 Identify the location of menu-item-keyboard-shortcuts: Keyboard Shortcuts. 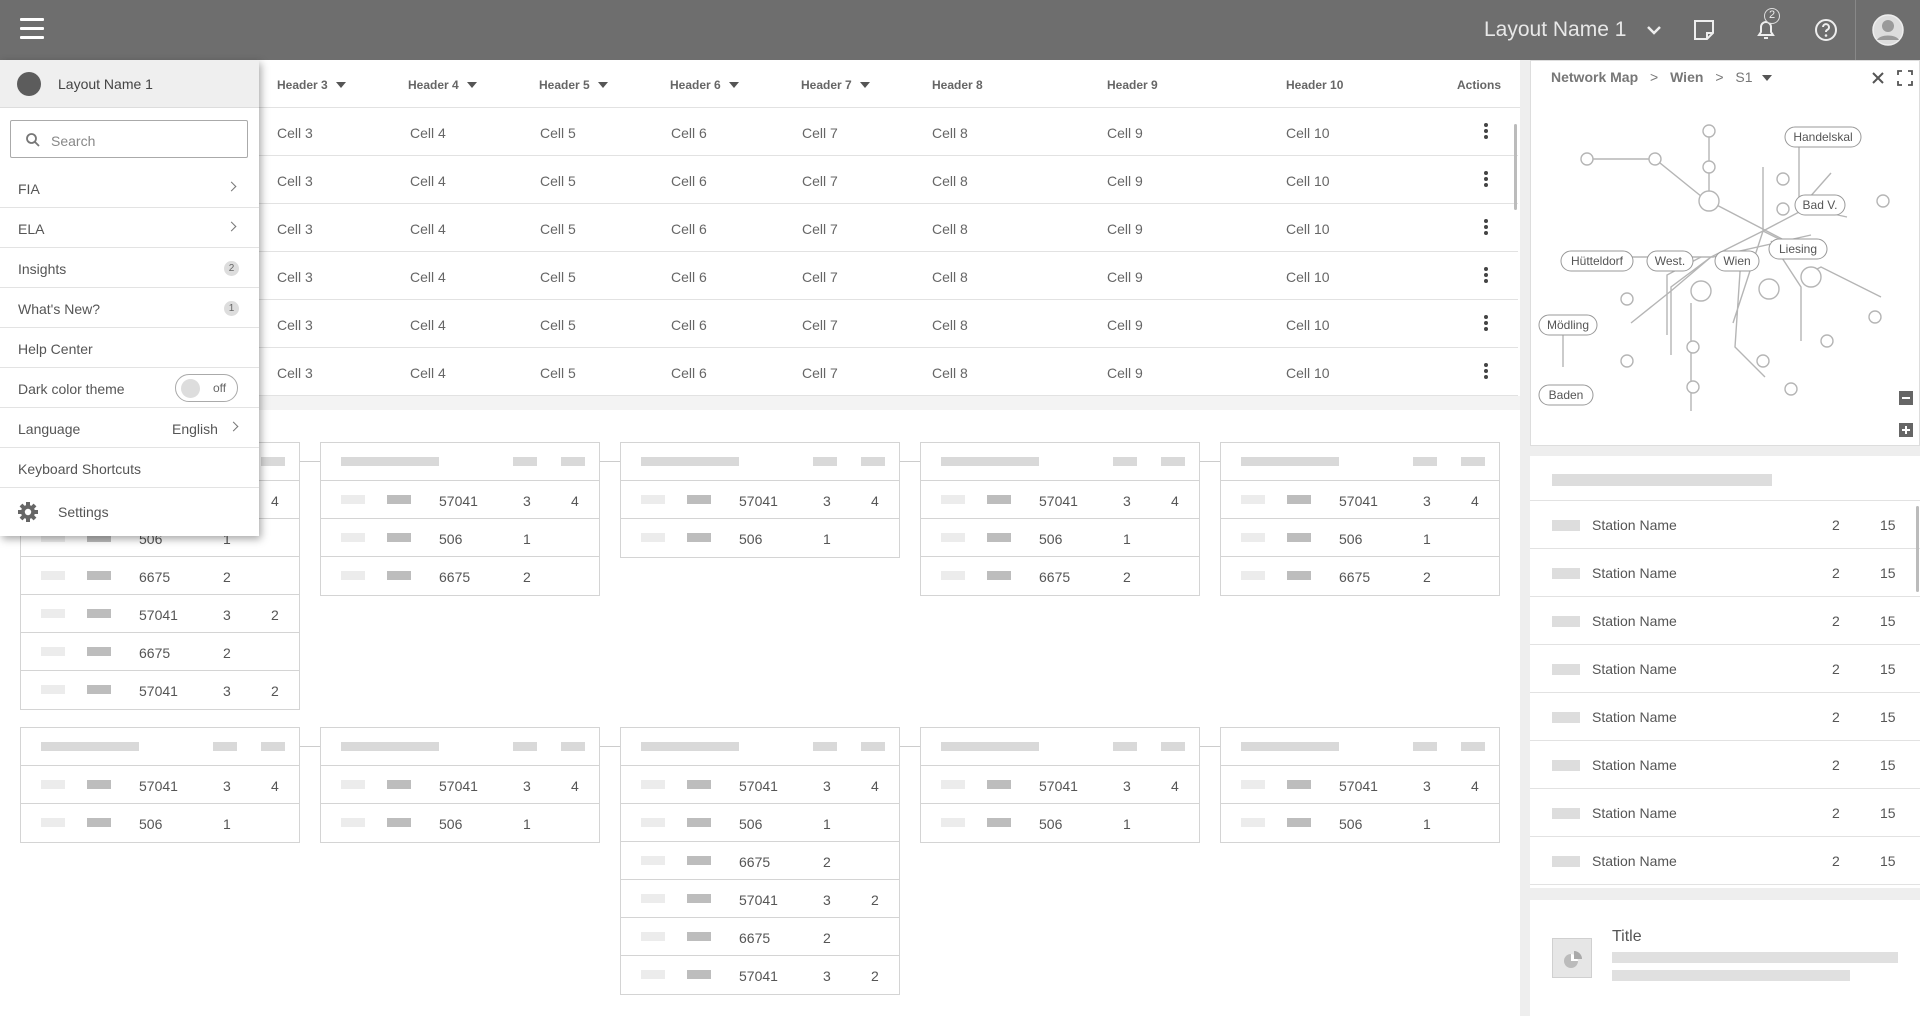
(129, 468).